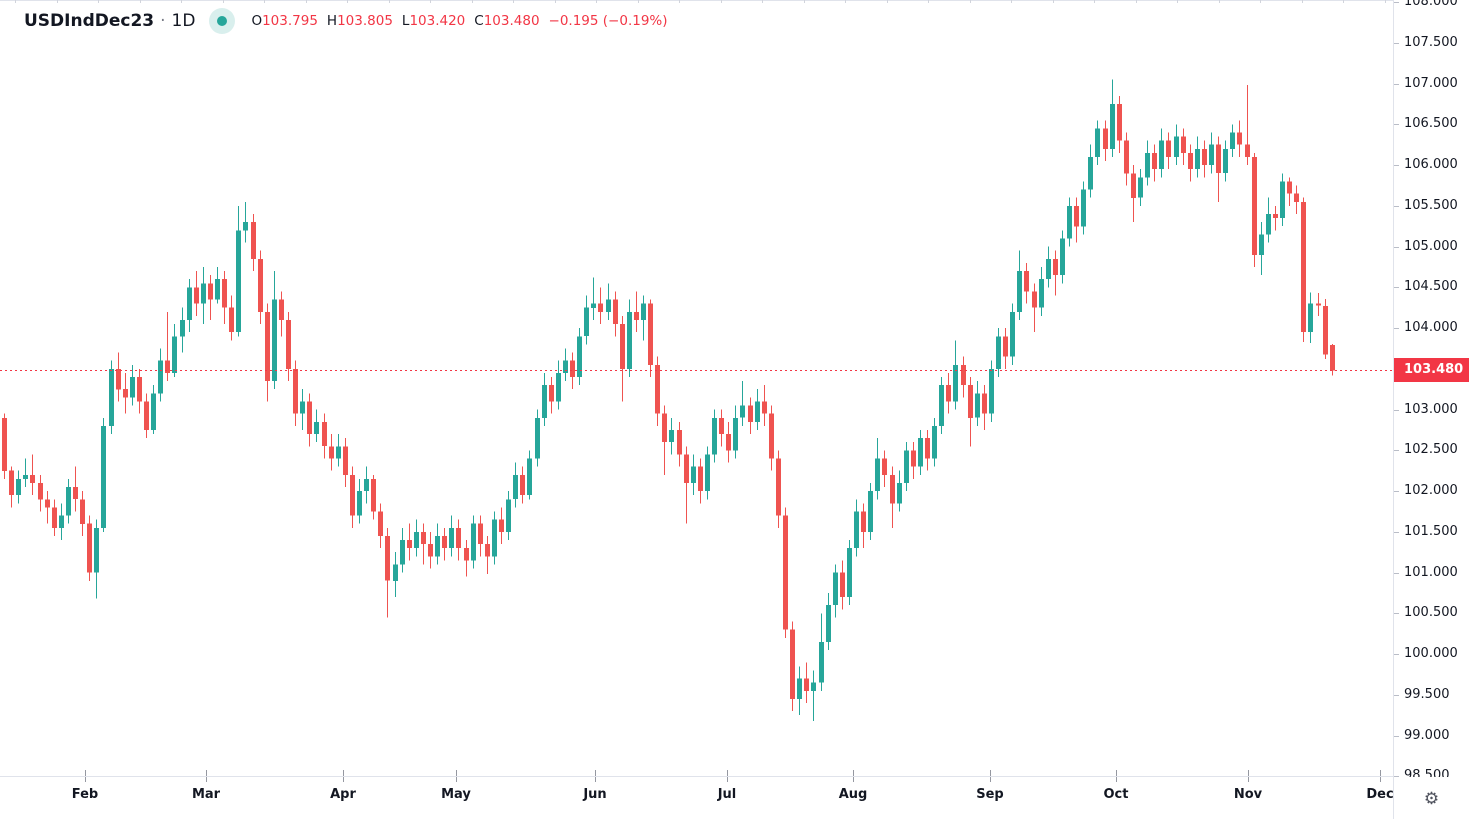 The width and height of the screenshot is (1469, 819). Describe the element at coordinates (1379, 794) in the screenshot. I see `time-axis-month-label: Dec` at that location.